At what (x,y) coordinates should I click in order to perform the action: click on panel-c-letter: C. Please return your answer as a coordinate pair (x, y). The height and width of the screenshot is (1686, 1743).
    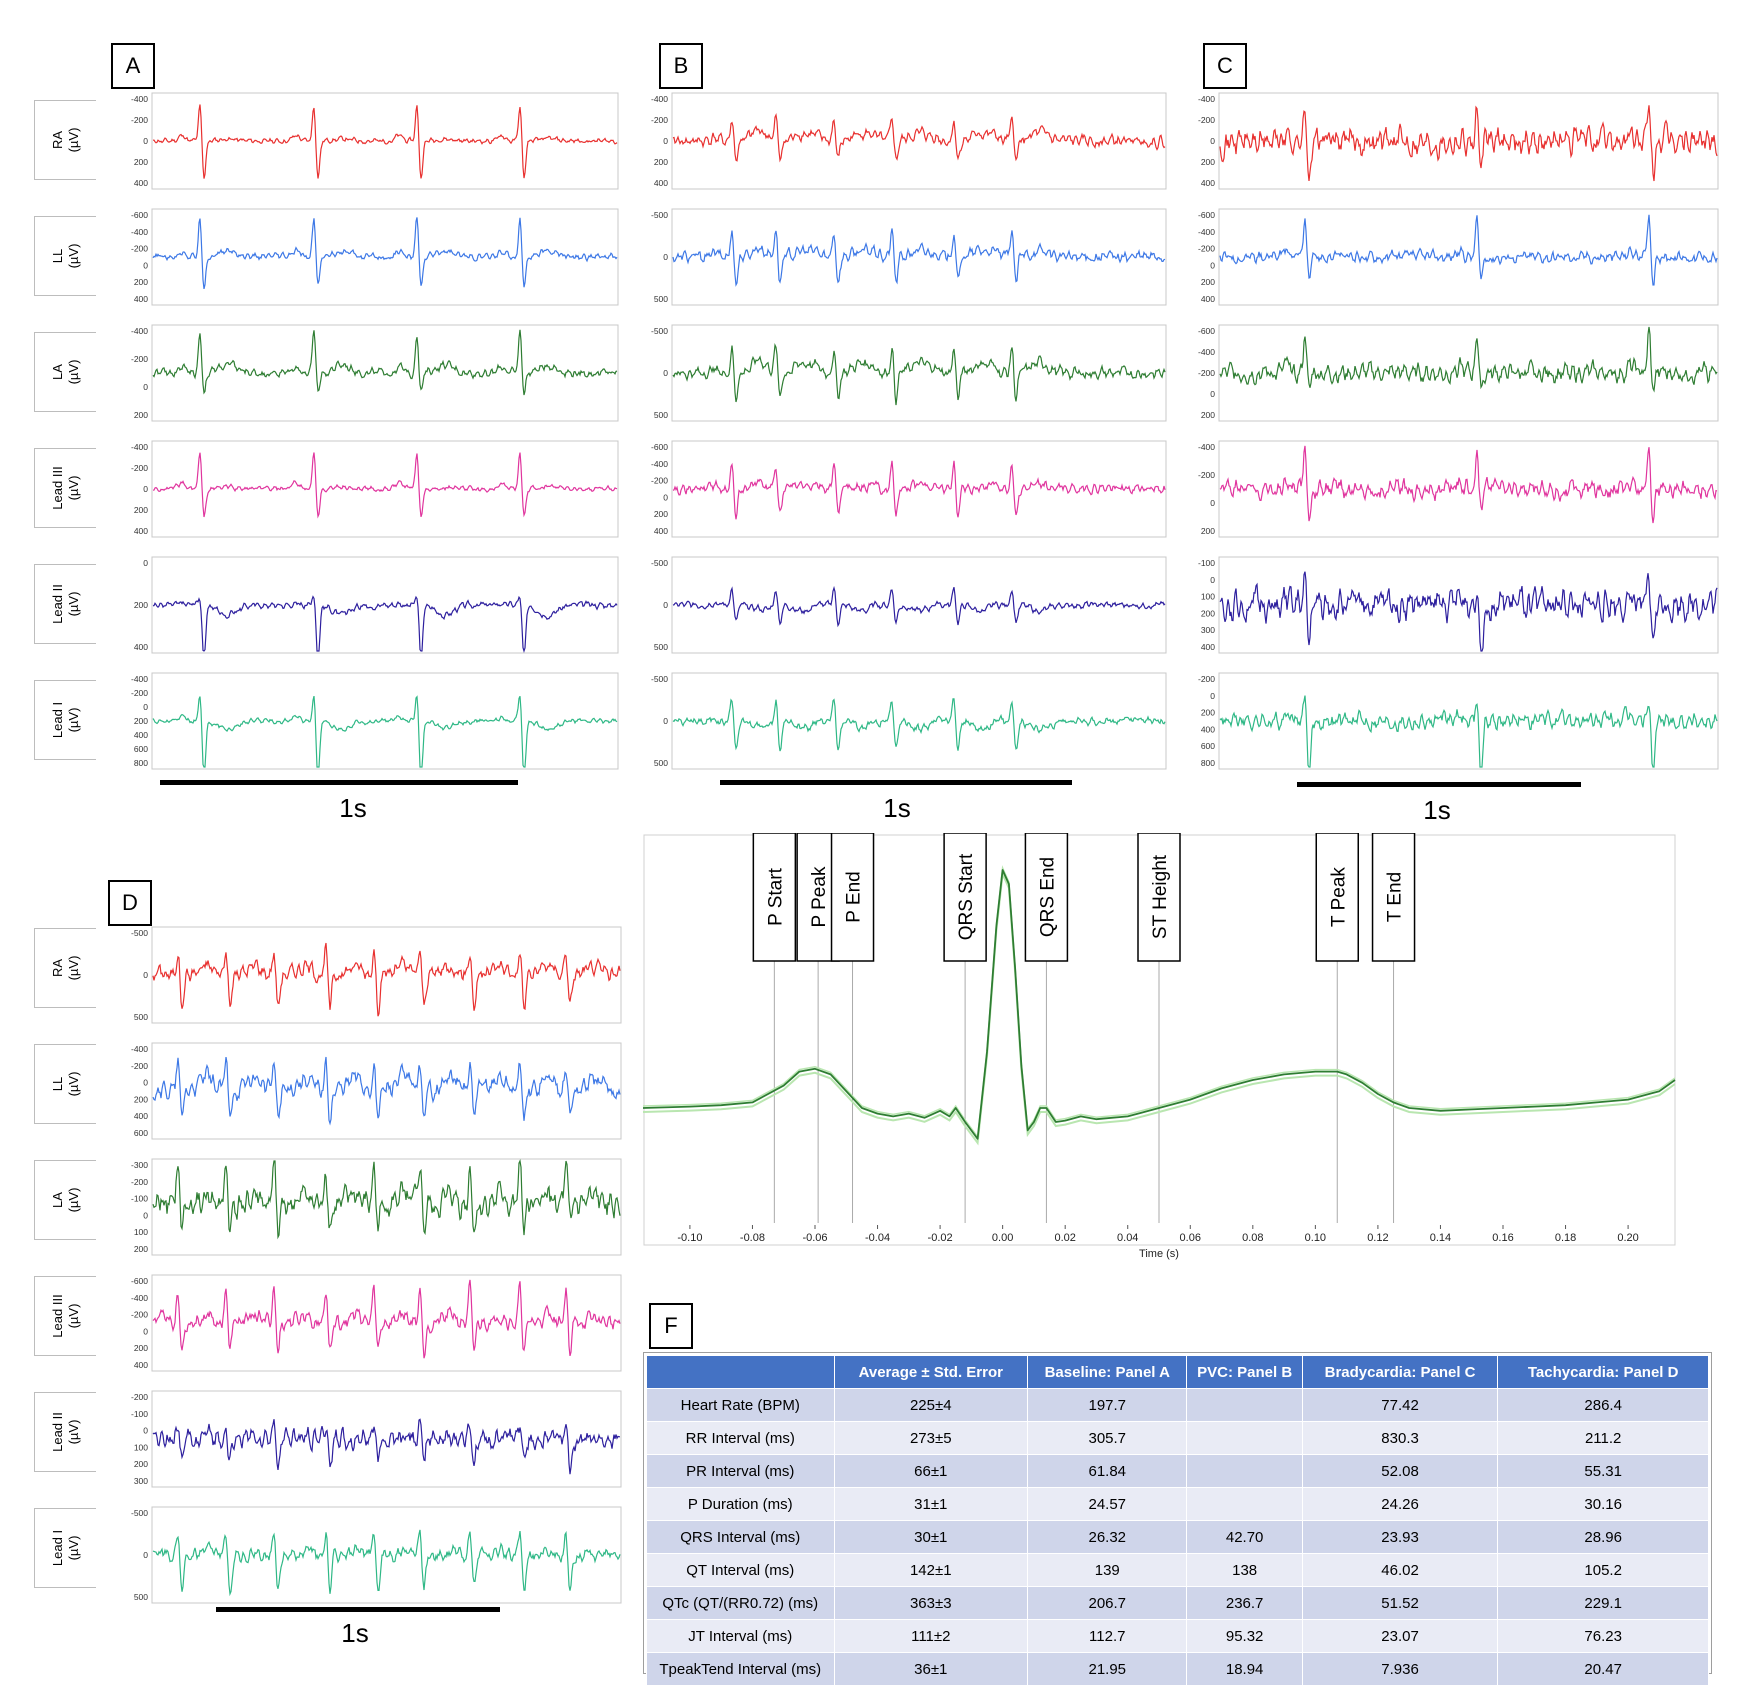
    Looking at the image, I should click on (1225, 66).